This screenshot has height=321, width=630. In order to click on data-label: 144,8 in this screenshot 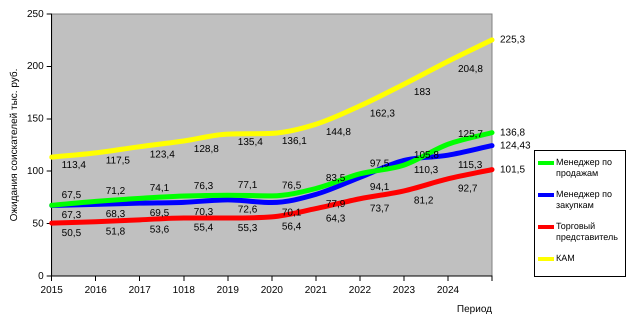, I will do `click(339, 132)`.